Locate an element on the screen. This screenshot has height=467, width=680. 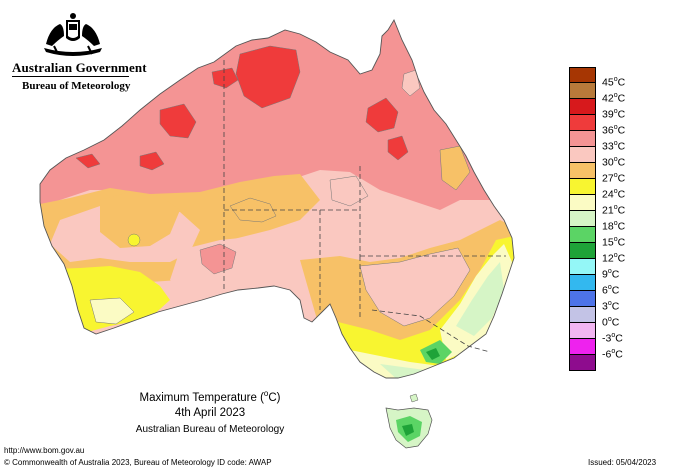
map-source: Australian Bureau of Meteorology is located at coordinates (210, 429).